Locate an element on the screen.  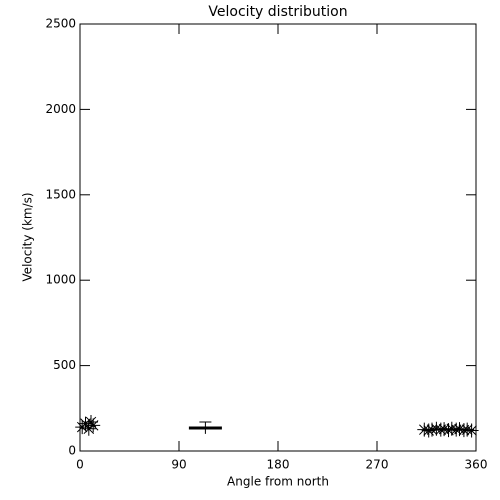
y-tick-label: 1000 is located at coordinates (60, 280).